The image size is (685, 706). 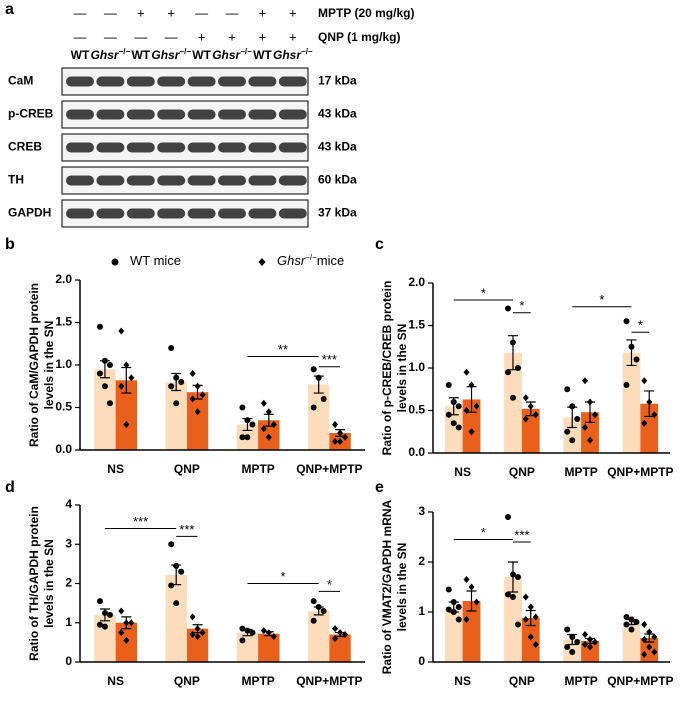 What do you see at coordinates (337, 114) in the screenshot?
I see `row-size: 43 kDa` at bounding box center [337, 114].